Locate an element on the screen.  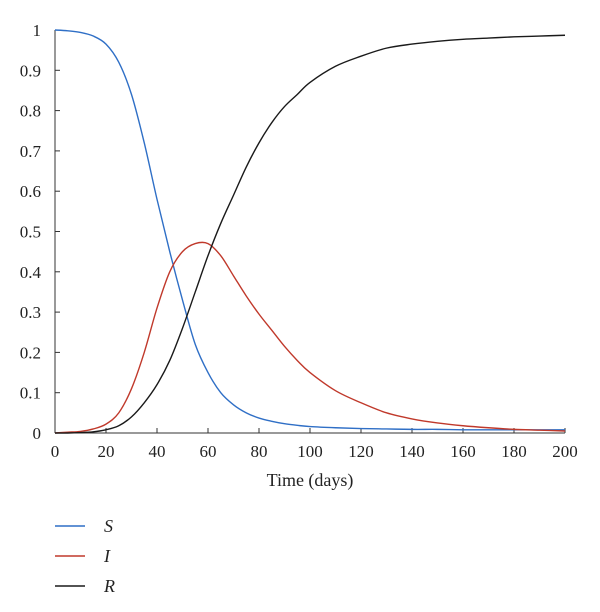
x-tick-label: 0 is located at coordinates (55, 451).